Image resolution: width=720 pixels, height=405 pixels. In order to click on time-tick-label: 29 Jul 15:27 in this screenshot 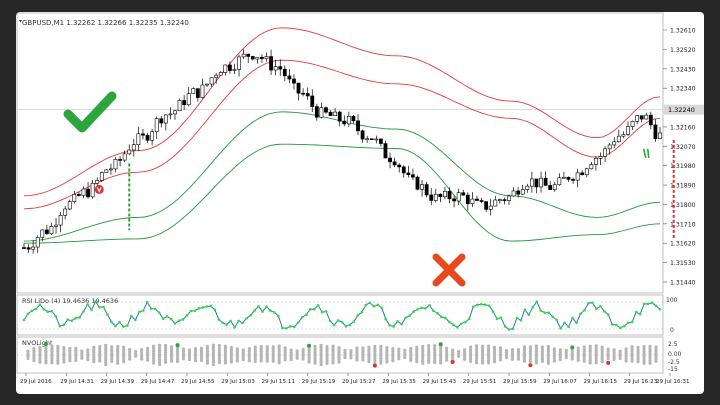, I will do `click(359, 382)`.